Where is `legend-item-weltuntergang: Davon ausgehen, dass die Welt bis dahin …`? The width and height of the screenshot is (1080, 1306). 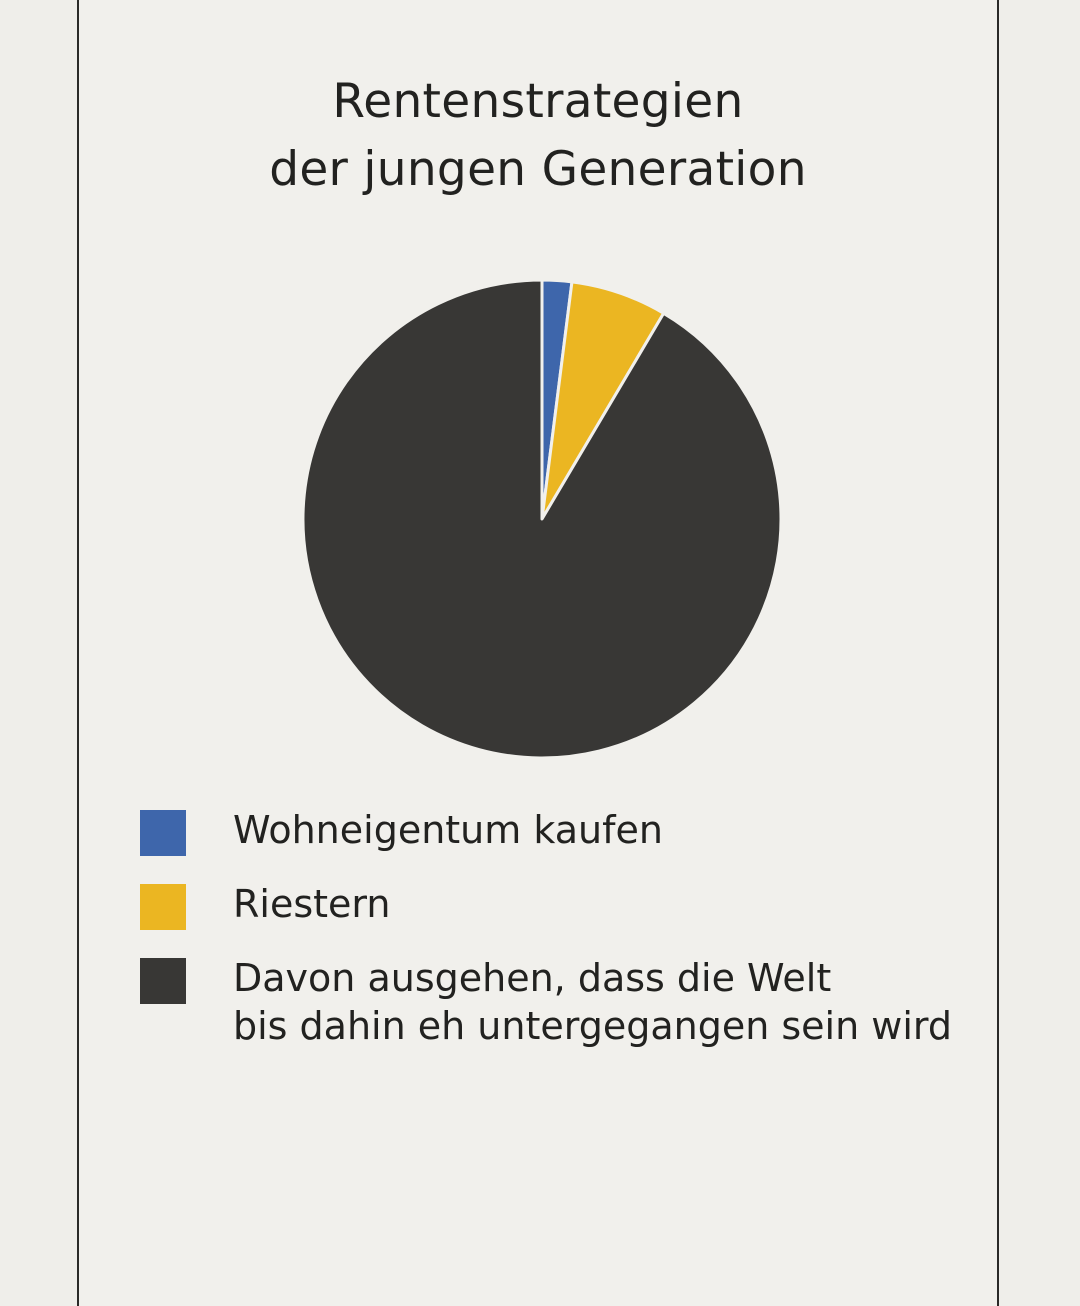 legend-item-weltuntergang: Davon ausgehen, dass die Welt bis dahin … is located at coordinates (546, 1002).